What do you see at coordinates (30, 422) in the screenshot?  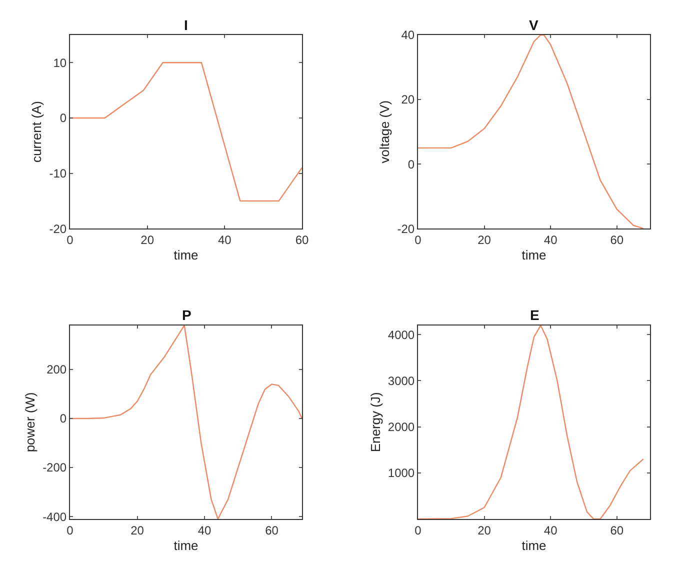 I see `y-axis-title: power (W)` at bounding box center [30, 422].